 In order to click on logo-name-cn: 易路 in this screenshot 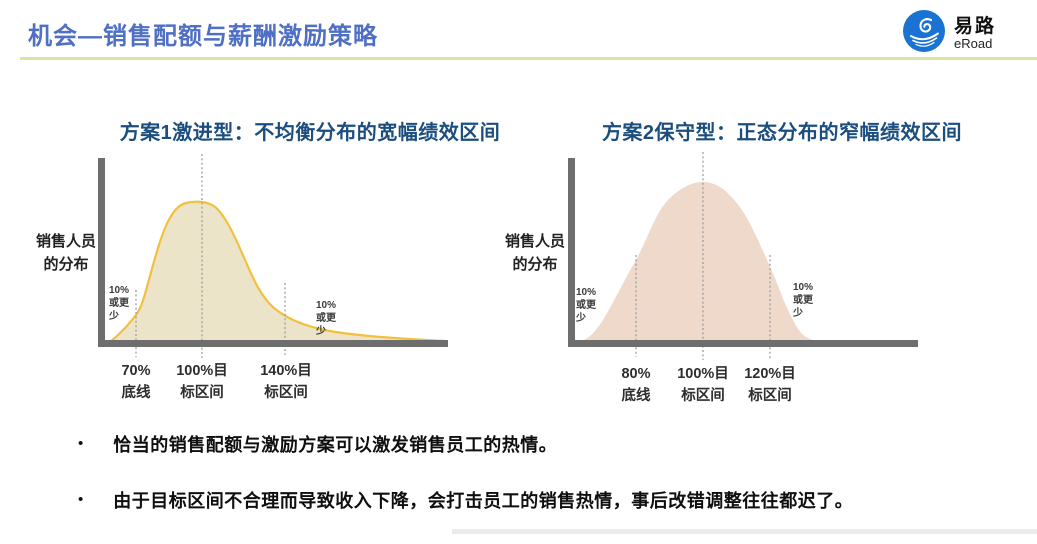, I will do `click(975, 26)`.